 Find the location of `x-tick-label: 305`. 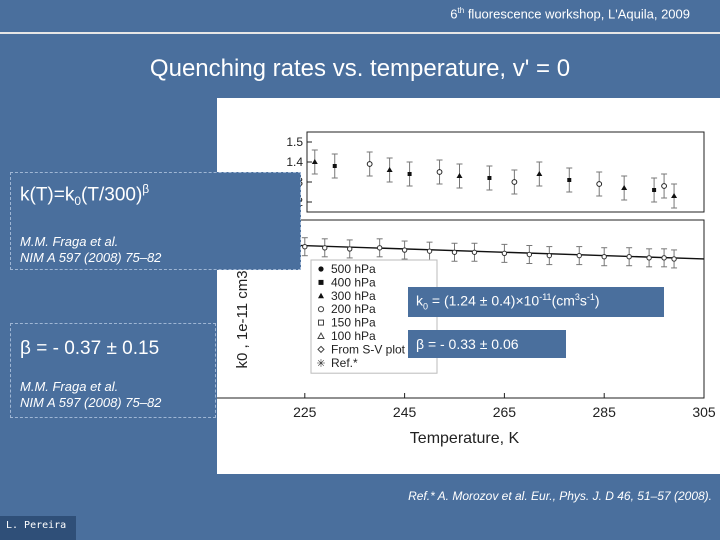

x-tick-label: 305 is located at coordinates (704, 412).